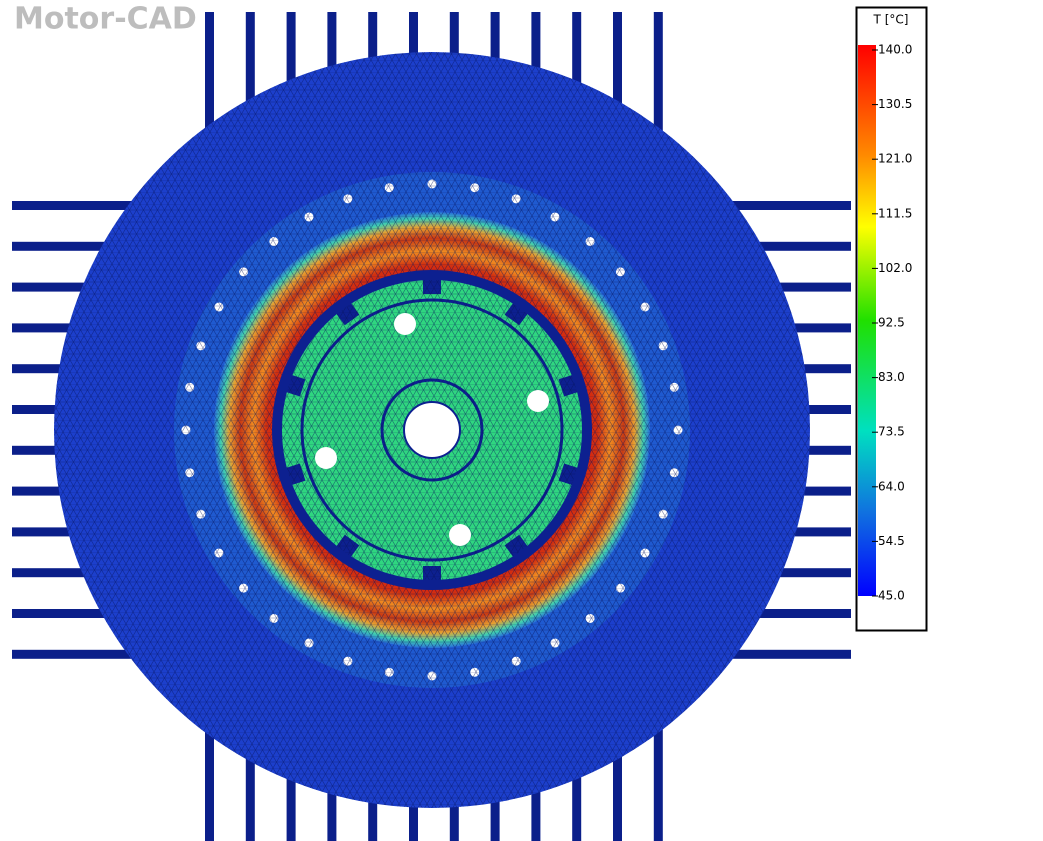 This screenshot has width=1043, height=841. Describe the element at coordinates (891, 541) in the screenshot. I see `legend-label: 54.5` at that location.